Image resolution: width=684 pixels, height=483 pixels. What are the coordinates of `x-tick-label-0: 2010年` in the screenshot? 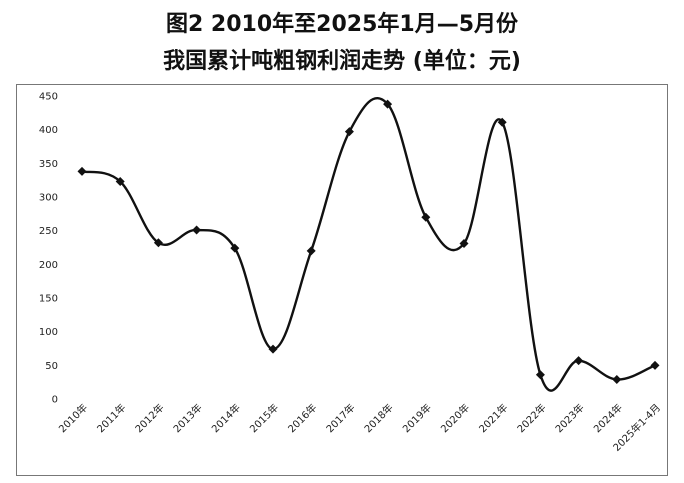 It's located at (73, 418).